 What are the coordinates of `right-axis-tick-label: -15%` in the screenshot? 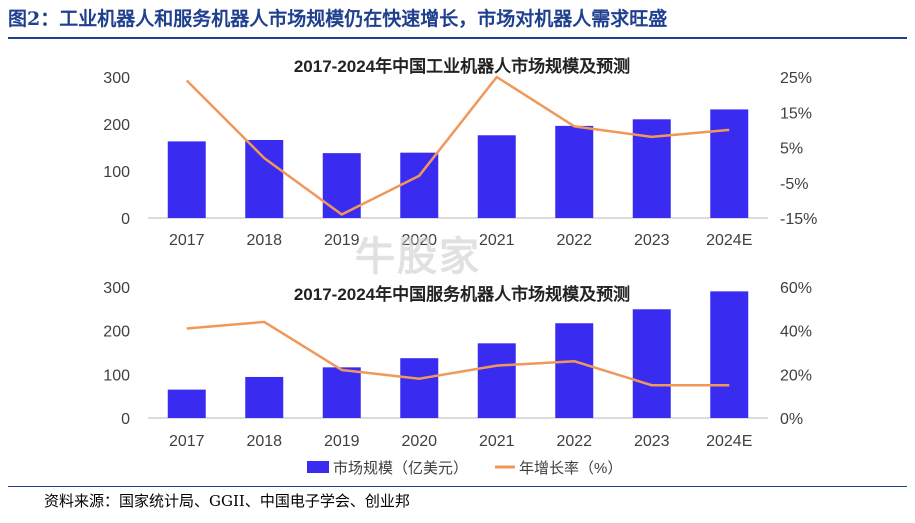 It's located at (798, 219).